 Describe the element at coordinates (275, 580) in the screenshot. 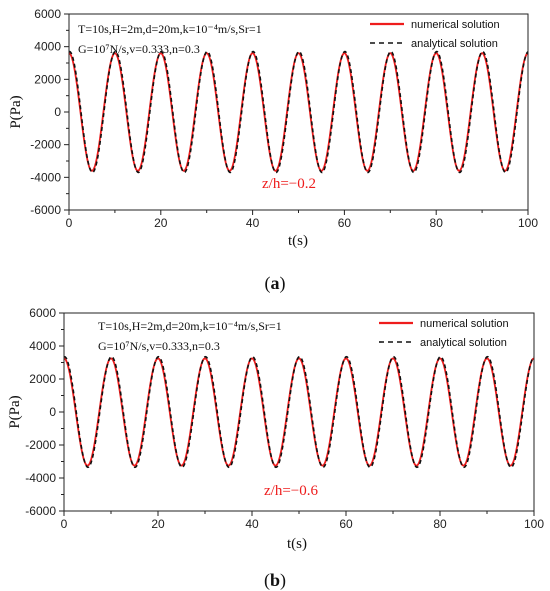

I see `panel-b-label: (b)` at that location.